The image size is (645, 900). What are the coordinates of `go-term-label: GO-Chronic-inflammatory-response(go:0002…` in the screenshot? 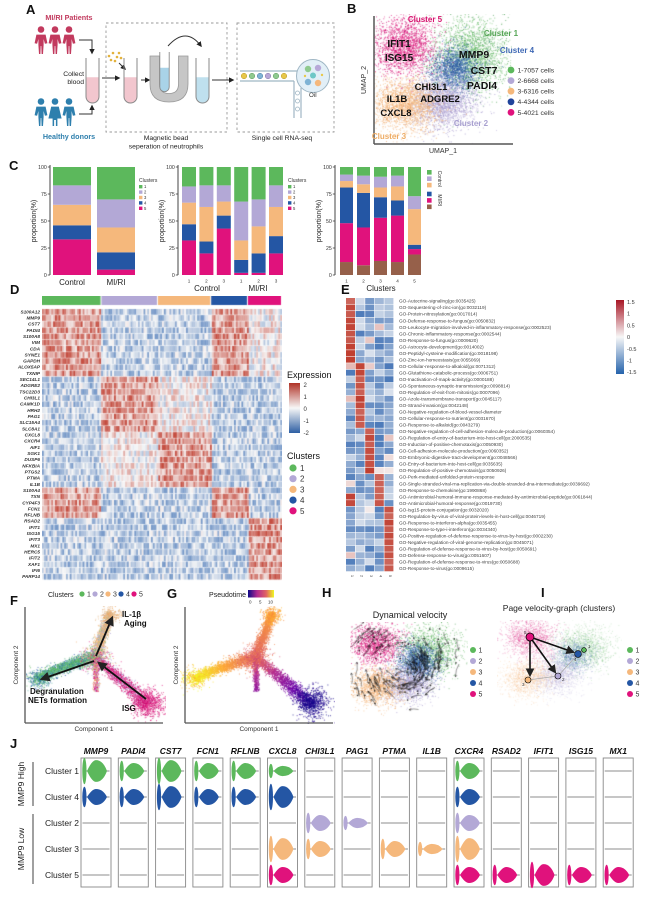 It's located at (450, 333).